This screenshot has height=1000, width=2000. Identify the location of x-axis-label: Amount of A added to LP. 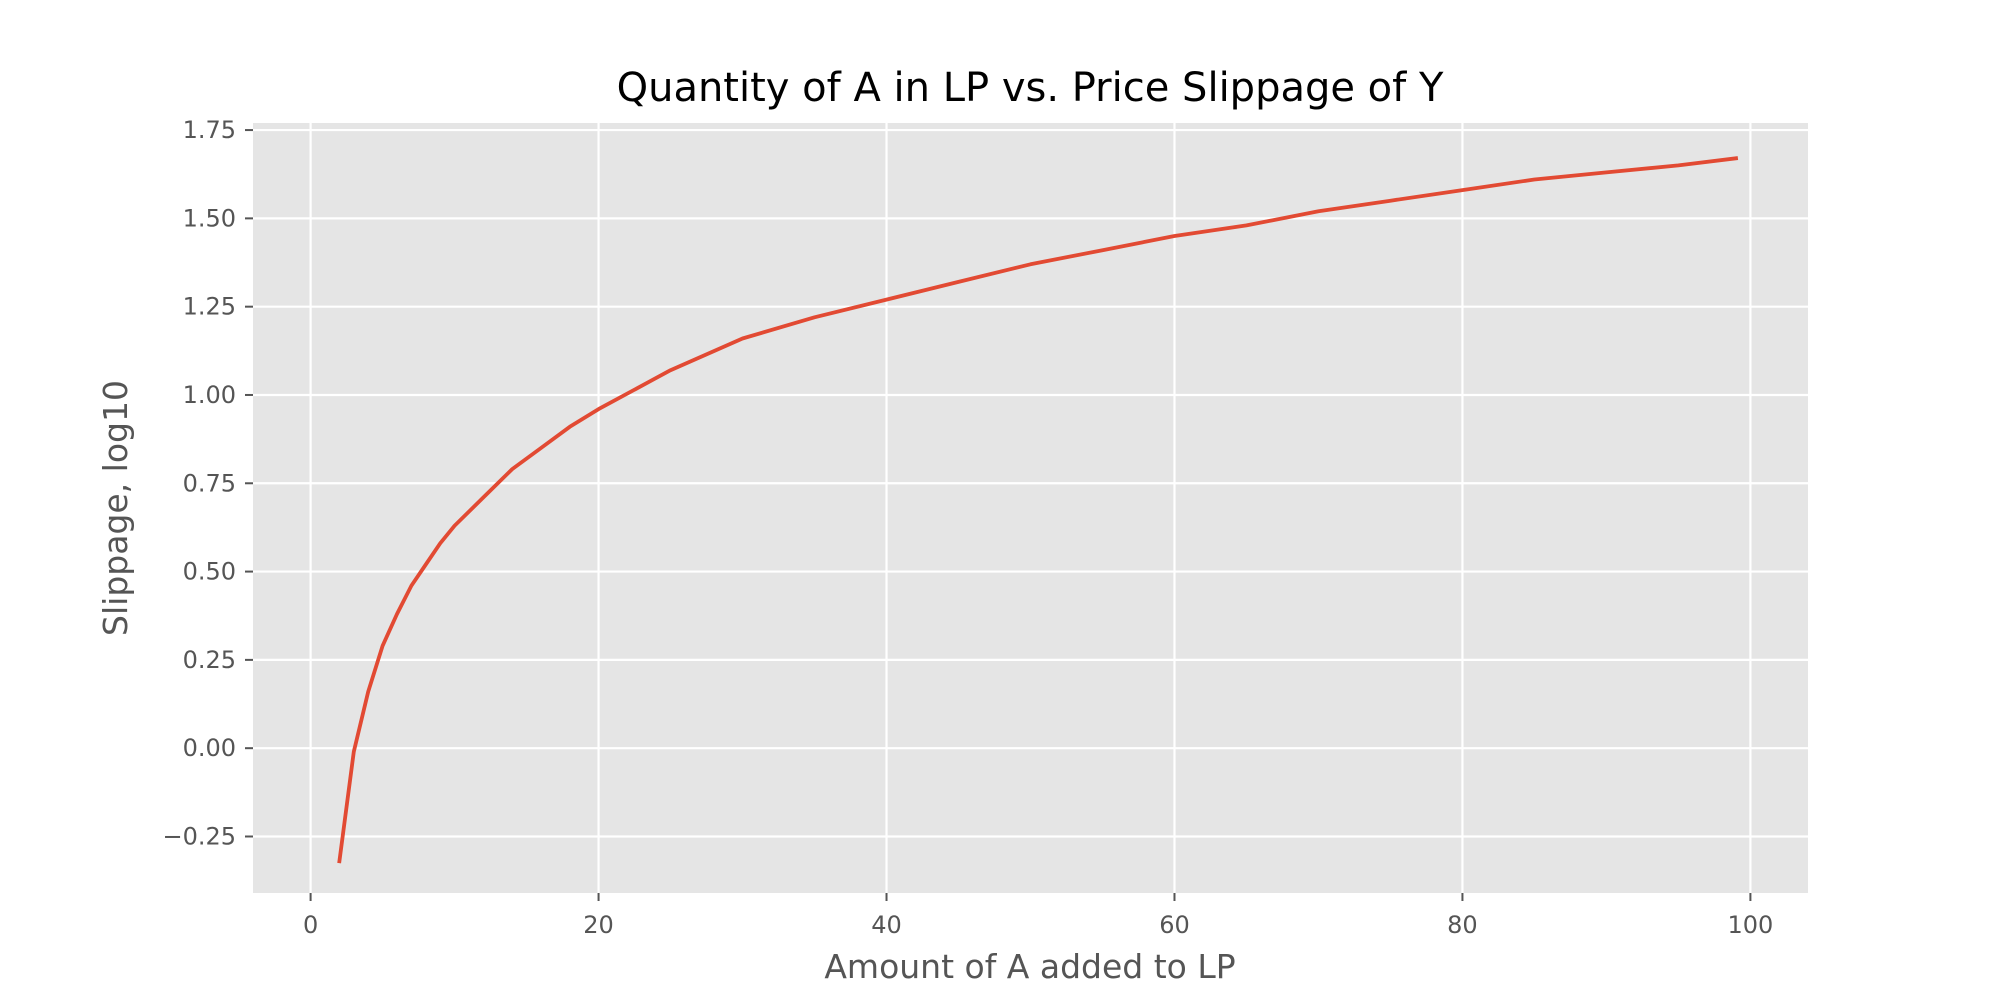
(1029, 966).